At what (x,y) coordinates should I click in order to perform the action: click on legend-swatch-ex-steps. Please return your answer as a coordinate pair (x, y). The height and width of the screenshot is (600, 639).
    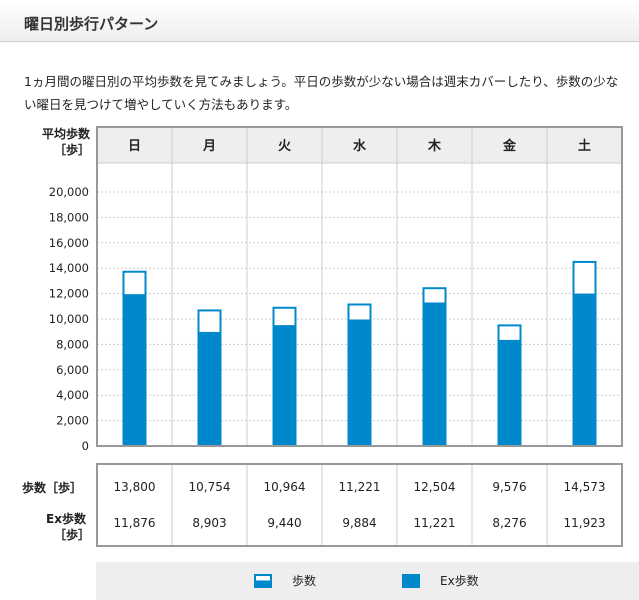
    Looking at the image, I should click on (411, 581).